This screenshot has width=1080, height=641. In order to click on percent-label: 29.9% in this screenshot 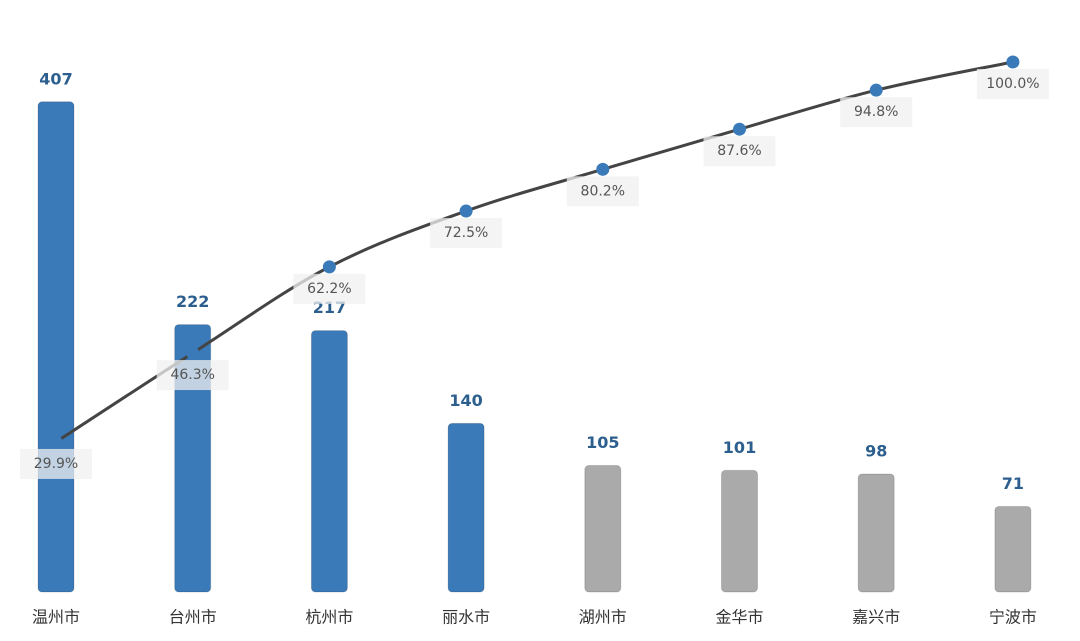, I will do `click(56, 464)`.